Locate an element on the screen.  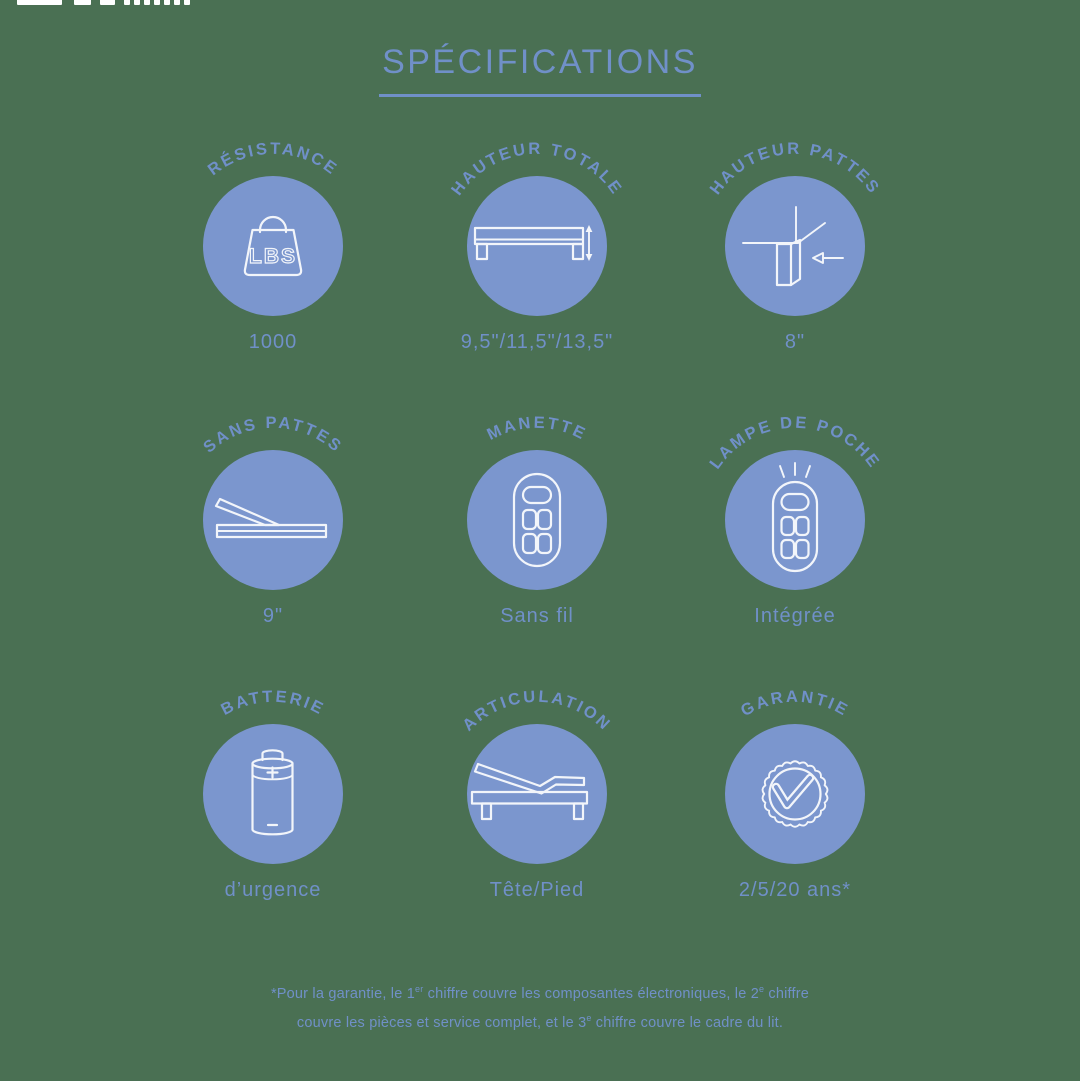
remote-flashlight-icon: LAMPE DE POCHE is located at coordinates (793, 502).